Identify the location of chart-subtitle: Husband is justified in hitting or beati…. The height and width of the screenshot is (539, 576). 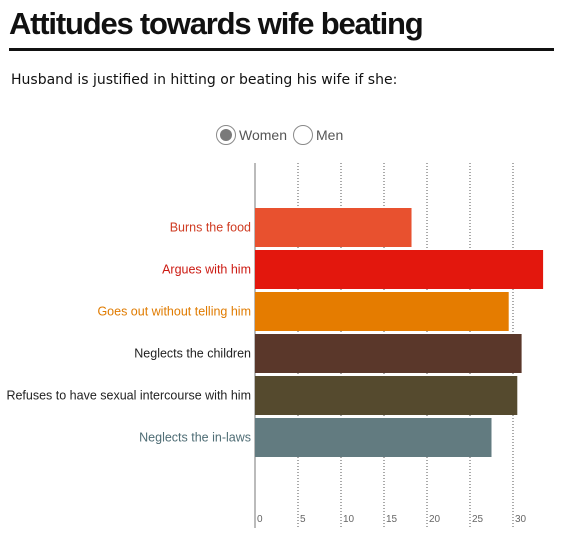
(204, 80).